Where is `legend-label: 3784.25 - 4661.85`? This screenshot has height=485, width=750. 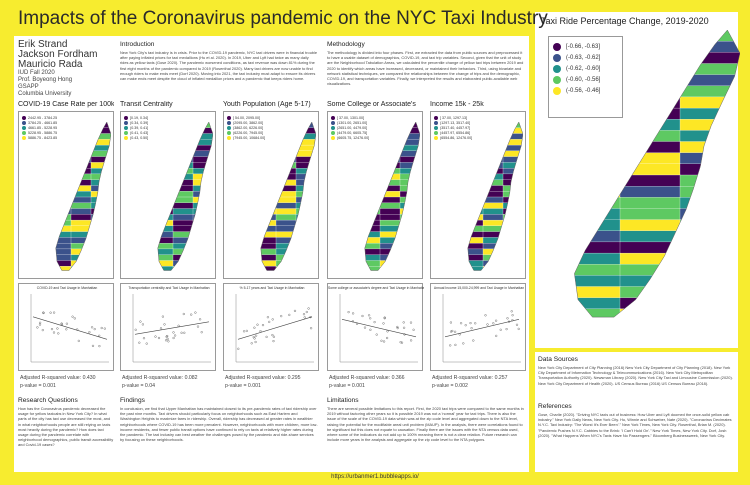 legend-label: 3784.25 - 4661.85 is located at coordinates (43, 122).